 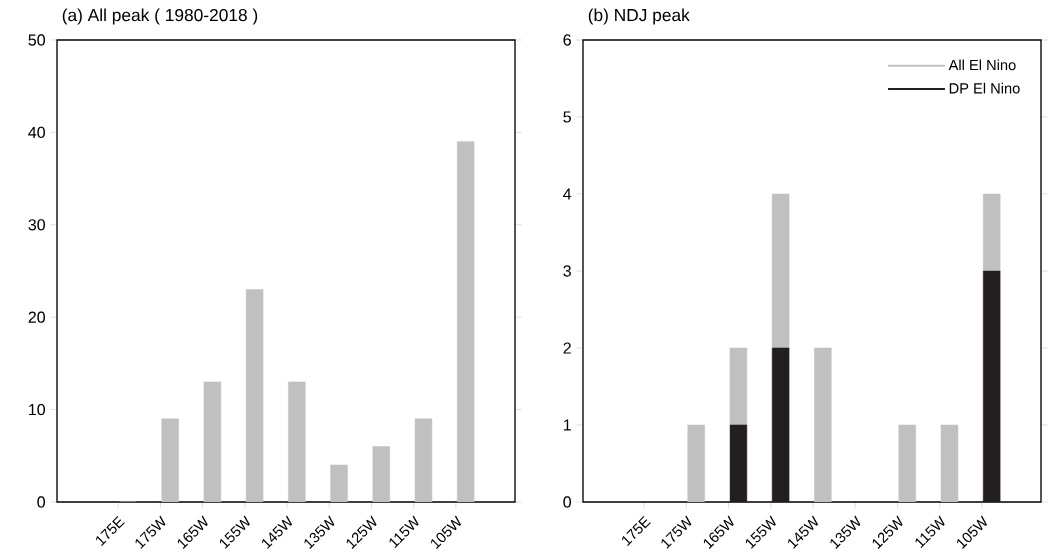 What do you see at coordinates (567, 425) in the screenshot?
I see `y-tick-label: 1` at bounding box center [567, 425].